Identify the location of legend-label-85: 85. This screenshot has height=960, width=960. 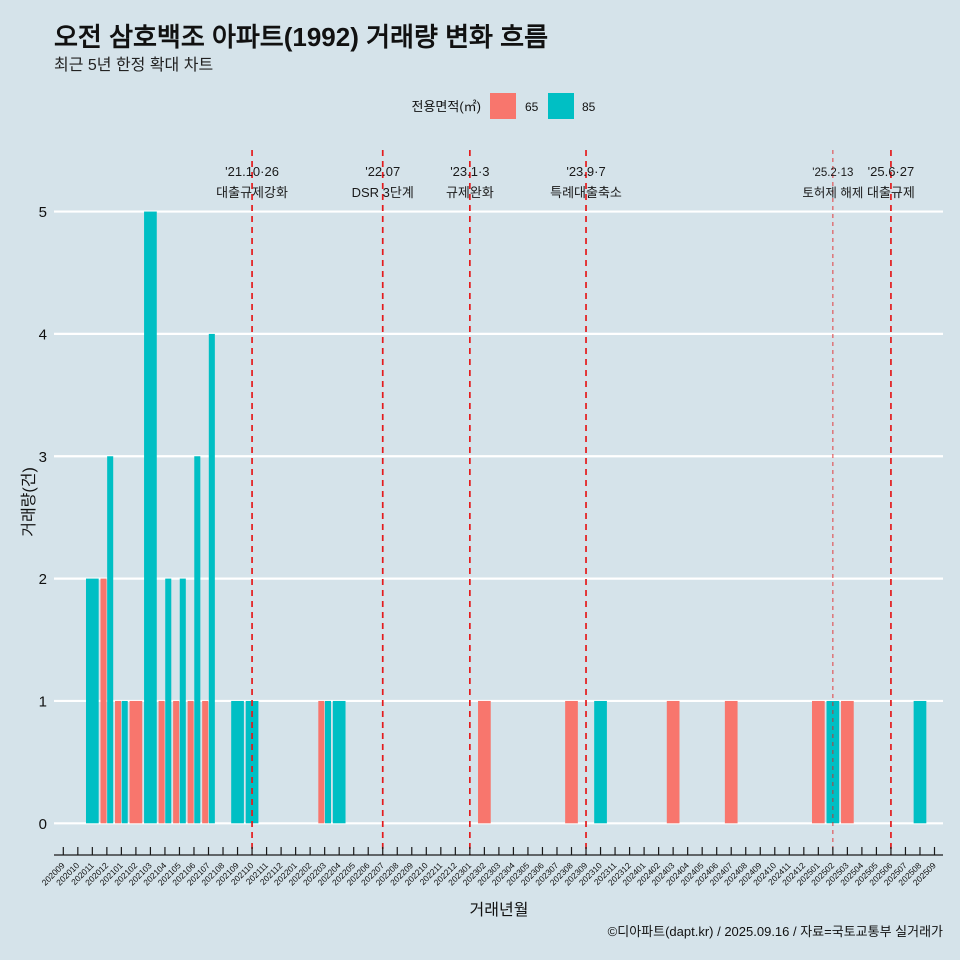
(589, 107).